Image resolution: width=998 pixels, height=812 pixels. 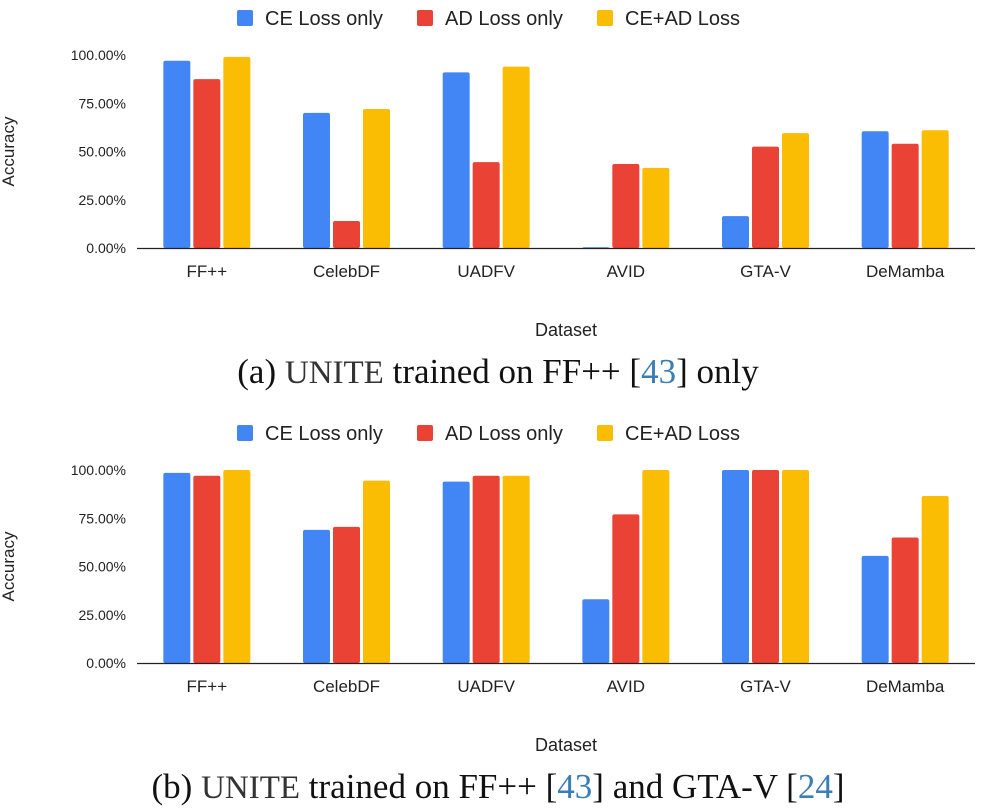 What do you see at coordinates (717, 371) in the screenshot?
I see `caption-suffix: ] only` at bounding box center [717, 371].